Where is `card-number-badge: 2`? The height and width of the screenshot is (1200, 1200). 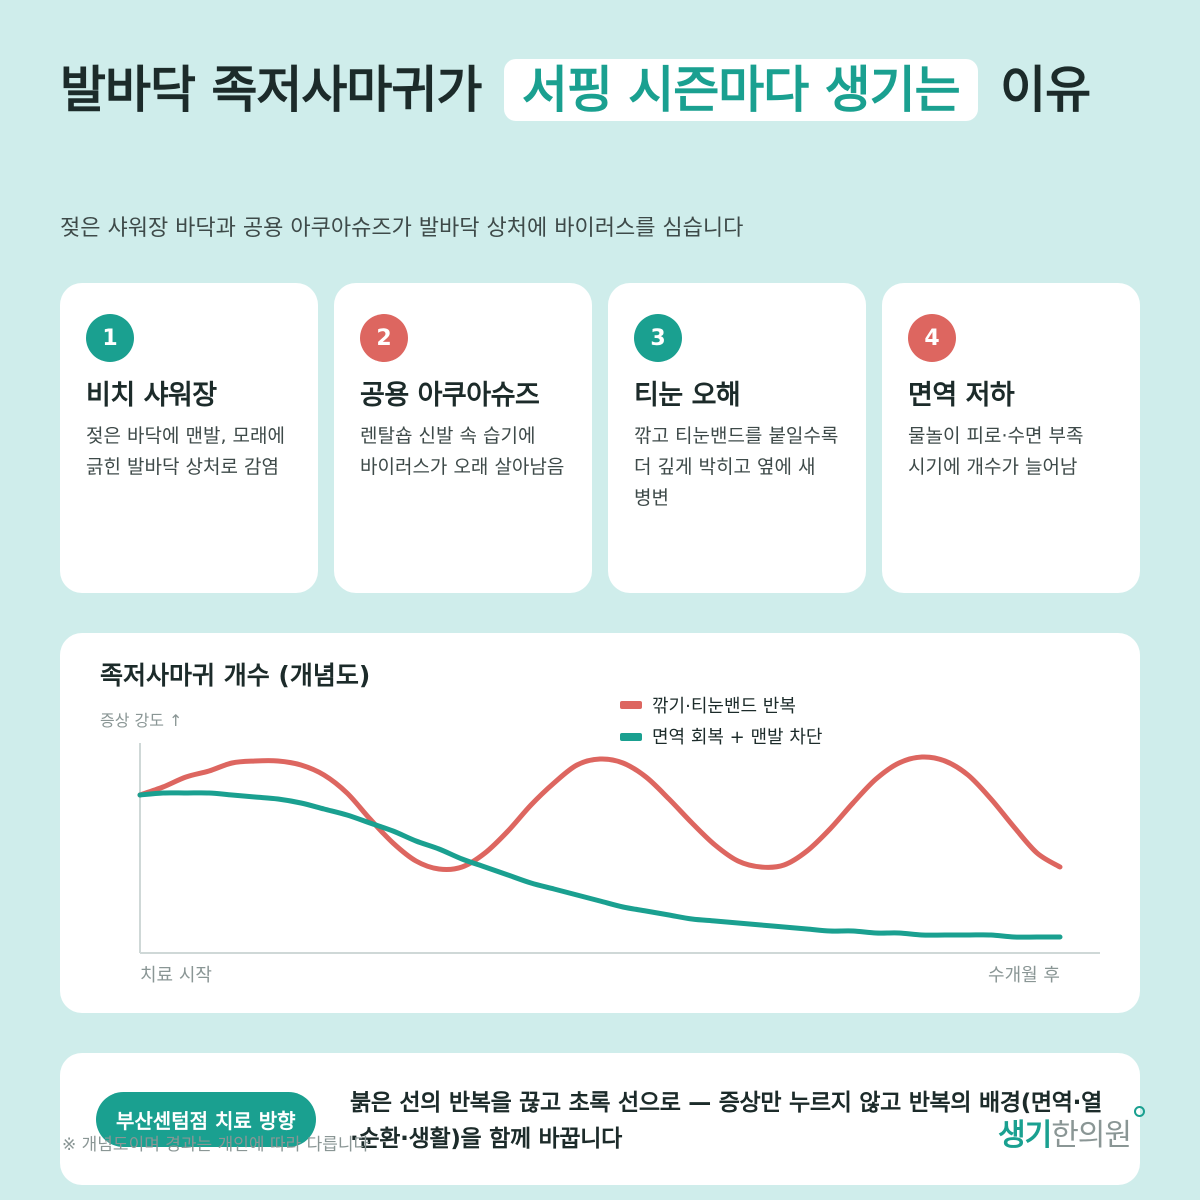
card-number-badge: 2 is located at coordinates (384, 338).